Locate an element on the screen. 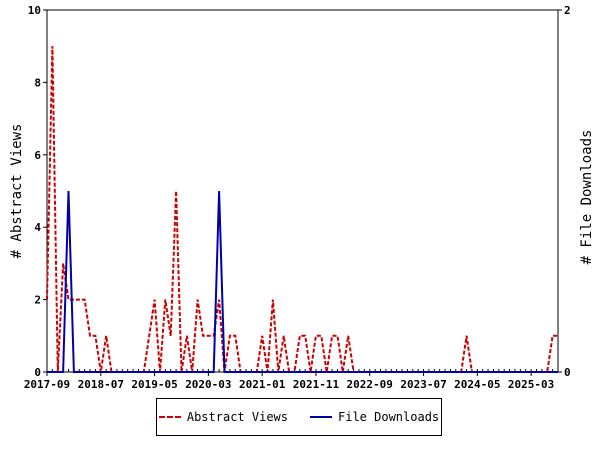  y2-axis-title: # File Downloads is located at coordinates (587, 197).